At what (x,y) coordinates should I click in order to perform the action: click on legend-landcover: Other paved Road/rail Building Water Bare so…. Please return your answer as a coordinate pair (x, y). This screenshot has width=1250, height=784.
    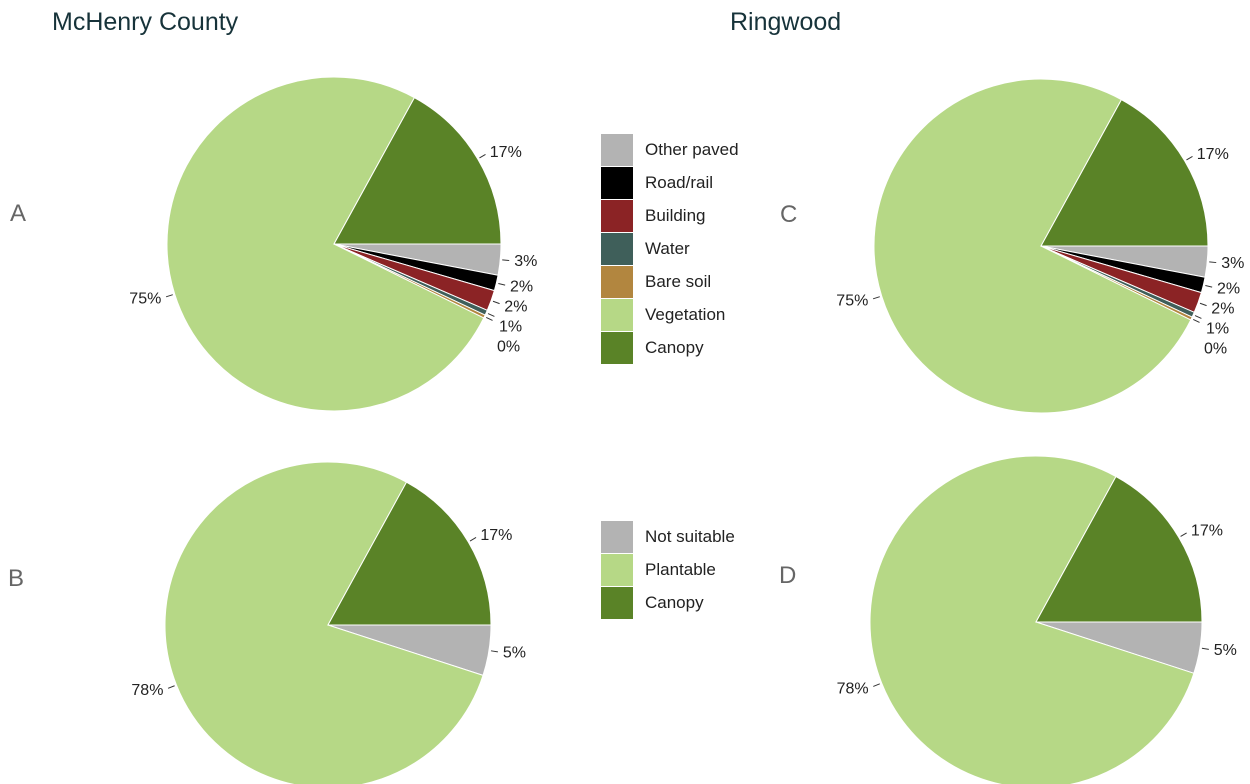
    Looking at the image, I should click on (670, 248).